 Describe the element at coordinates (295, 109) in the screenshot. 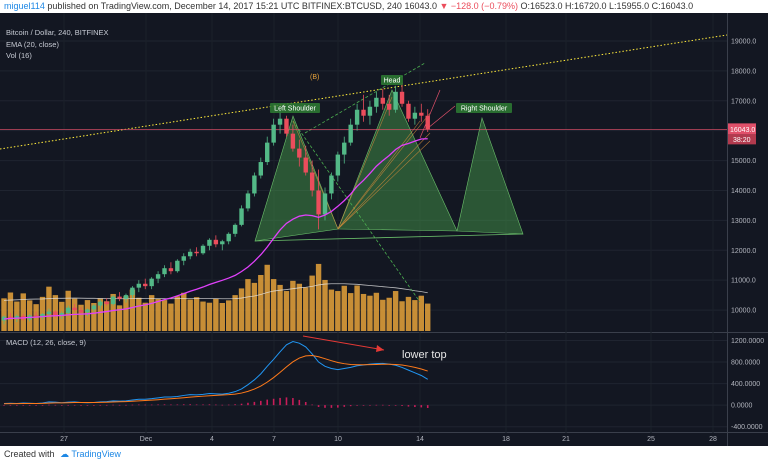

I see `left-shoulder-label: Left Shoulder` at that location.